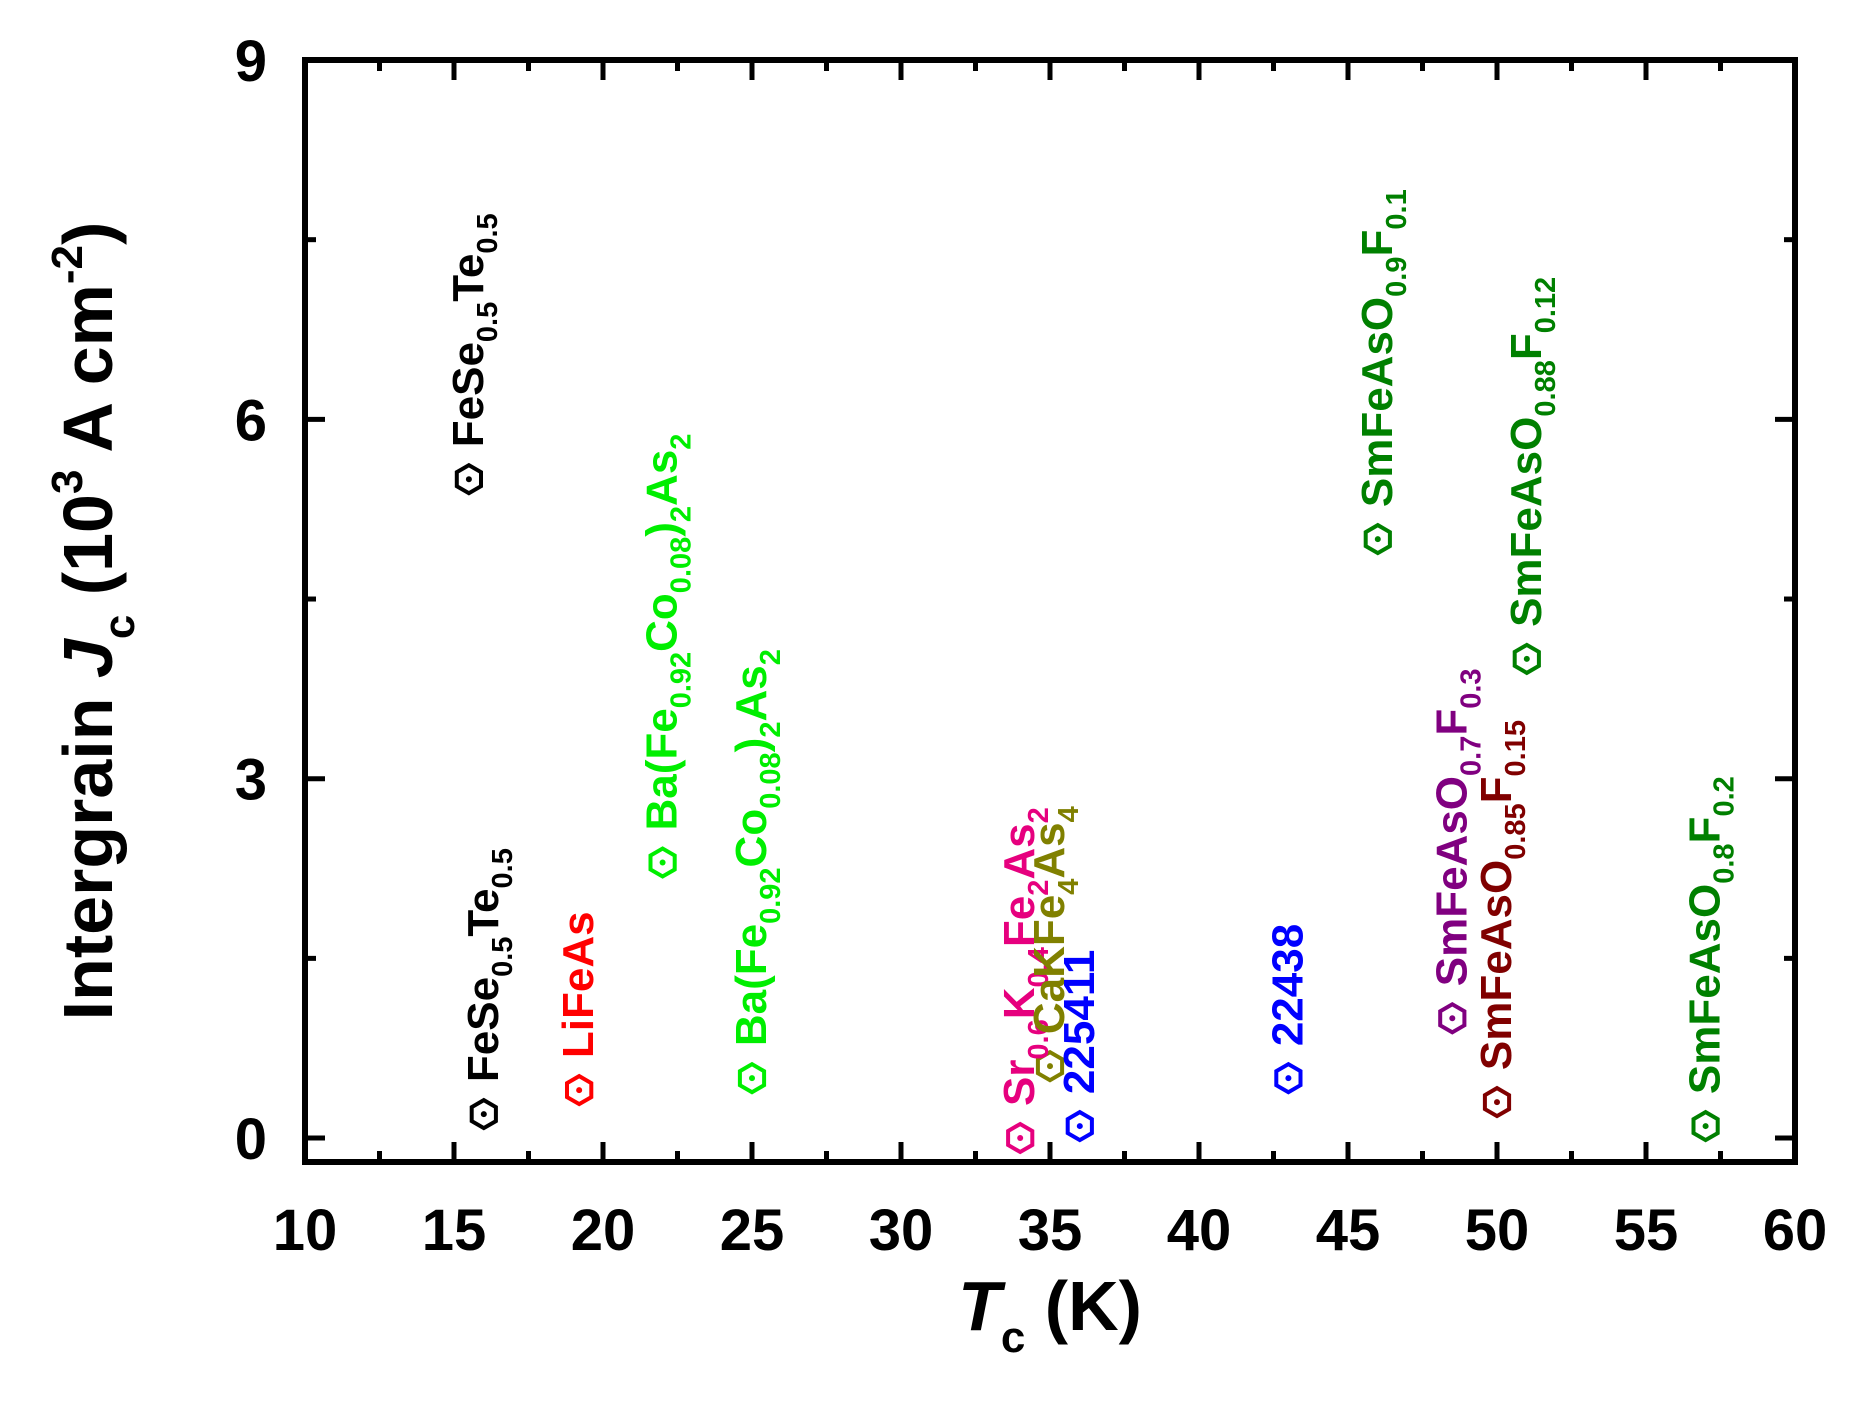  Describe the element at coordinates (752, 1230) in the screenshot. I see `x-tick-label: 25` at that location.